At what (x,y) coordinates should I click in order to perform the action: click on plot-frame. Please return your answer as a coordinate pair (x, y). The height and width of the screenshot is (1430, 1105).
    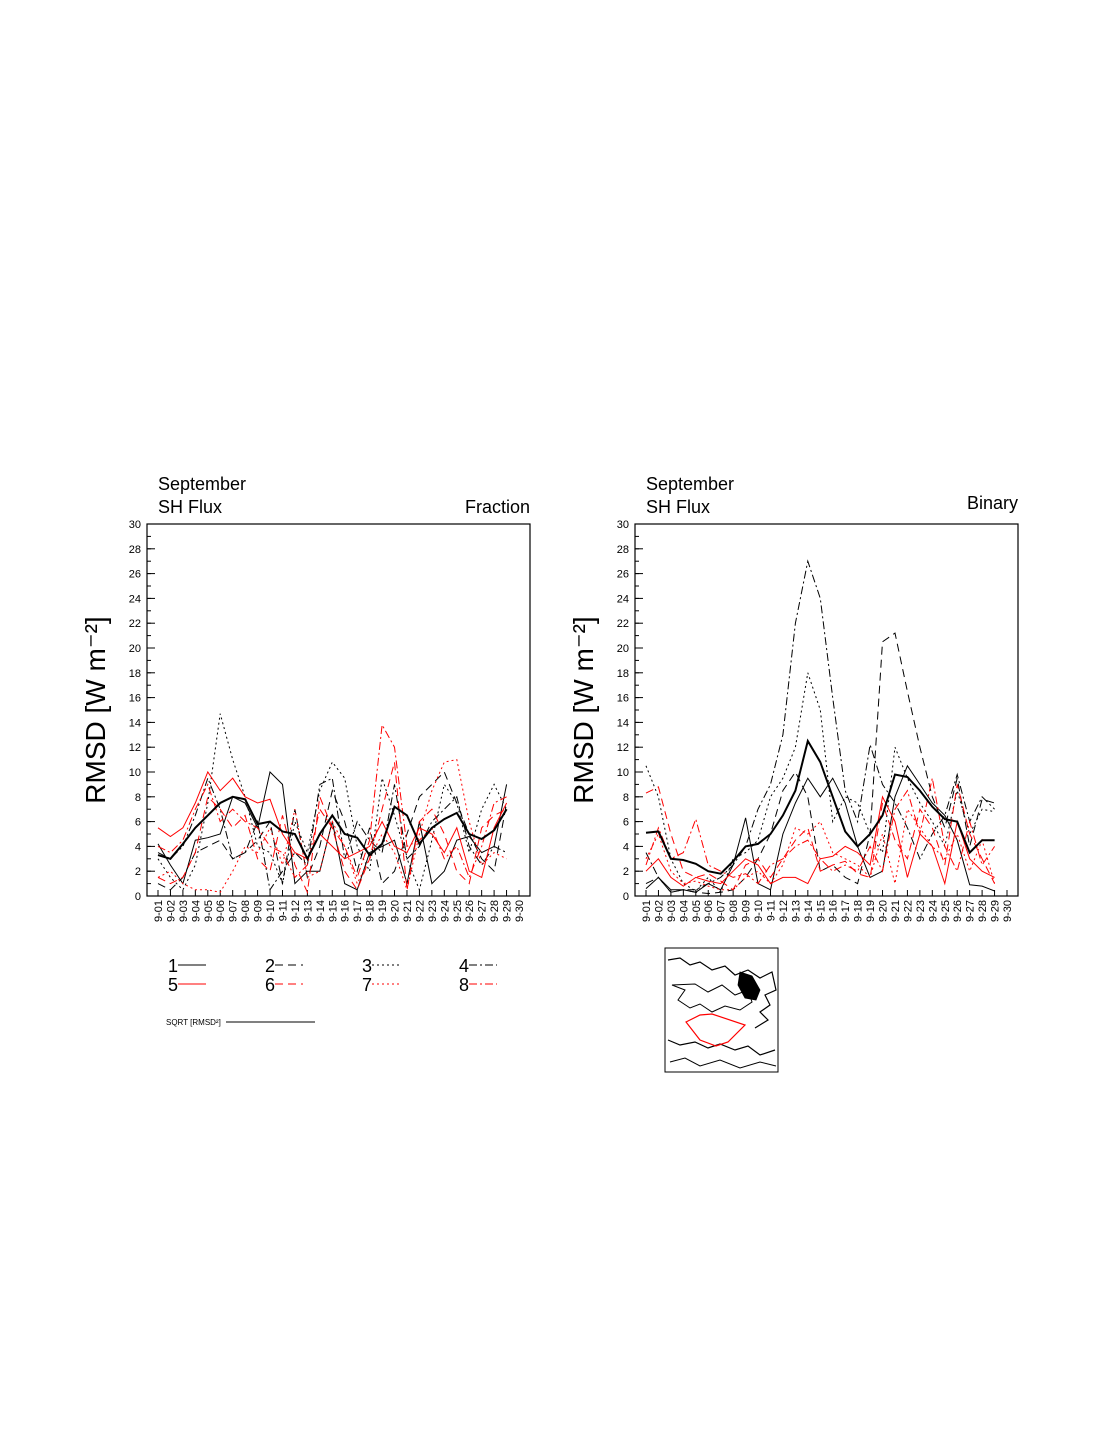
    Looking at the image, I should click on (338, 710).